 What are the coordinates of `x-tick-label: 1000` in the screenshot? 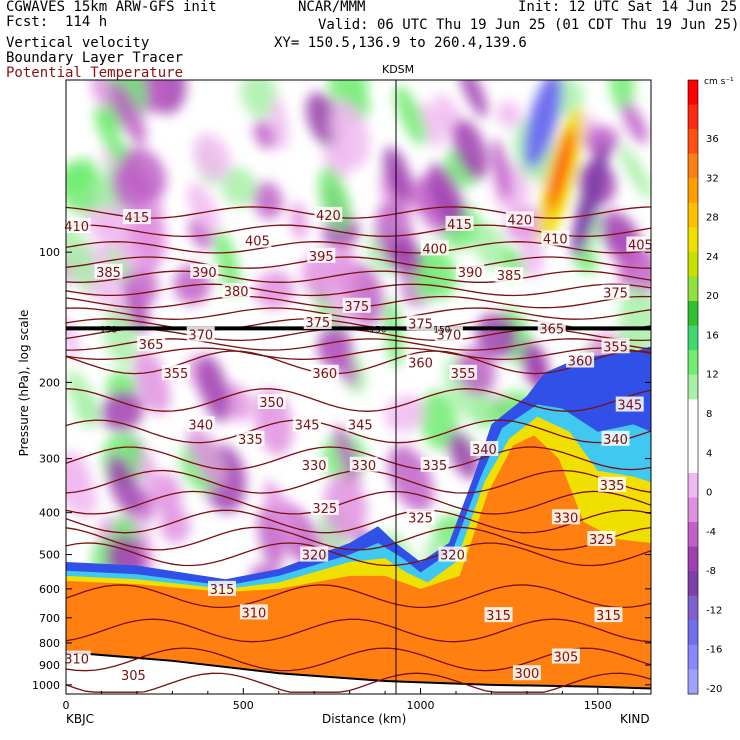 It's located at (421, 705).